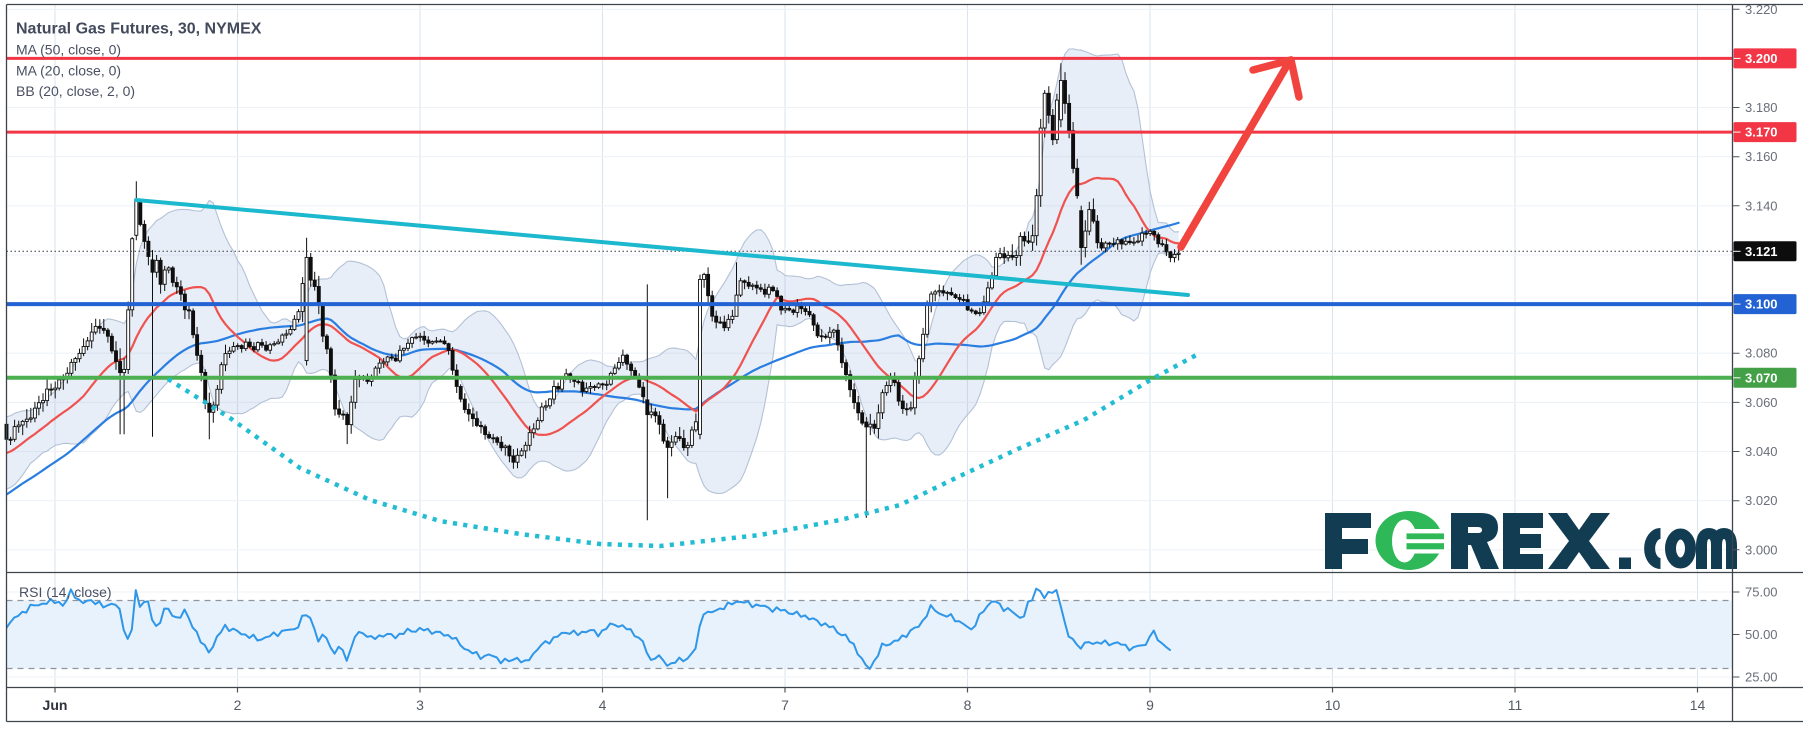  What do you see at coordinates (1761, 500) in the screenshot?
I see `svg-text: 3.020` at bounding box center [1761, 500].